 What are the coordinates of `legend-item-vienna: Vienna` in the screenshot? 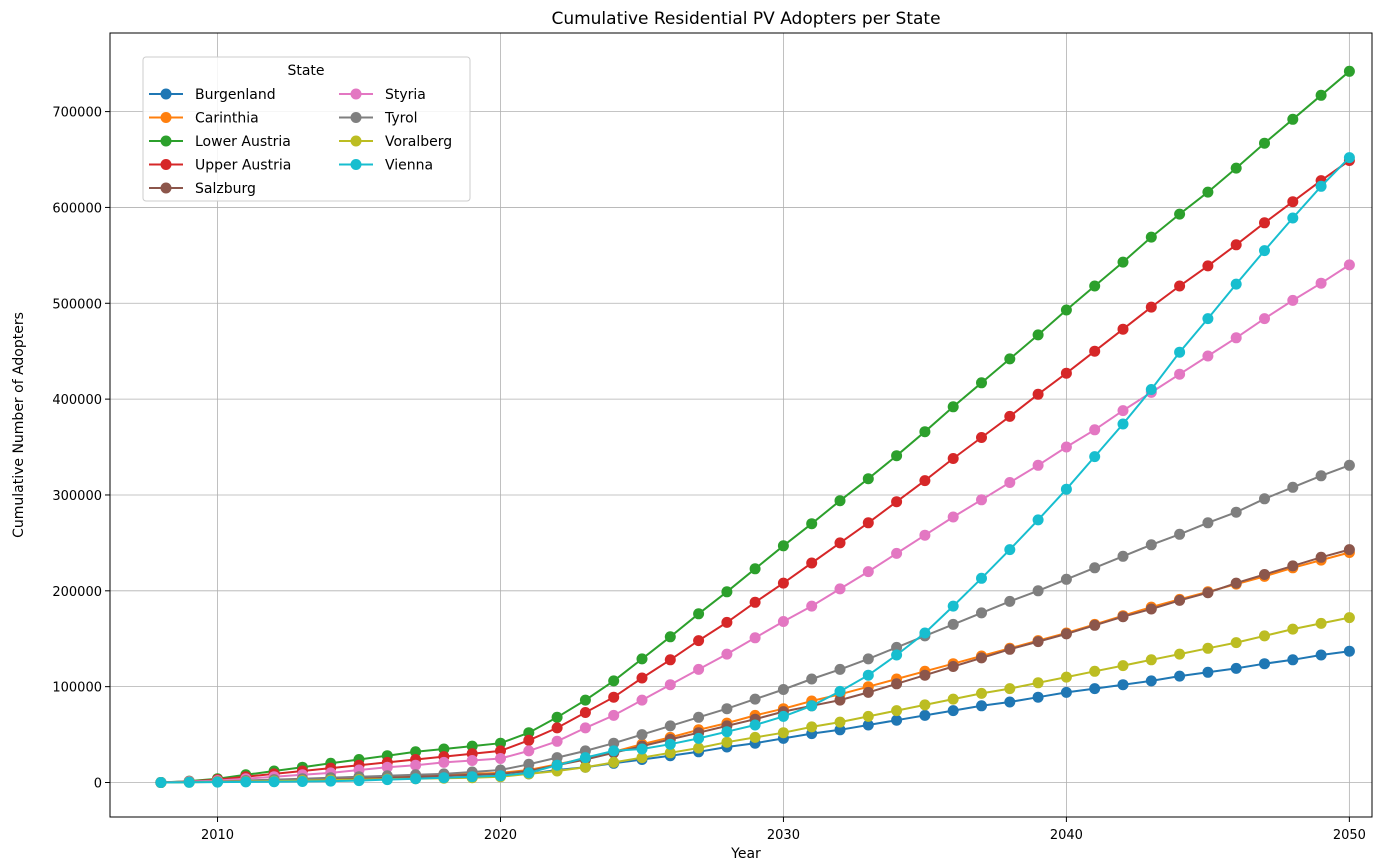 It's located at (386, 166).